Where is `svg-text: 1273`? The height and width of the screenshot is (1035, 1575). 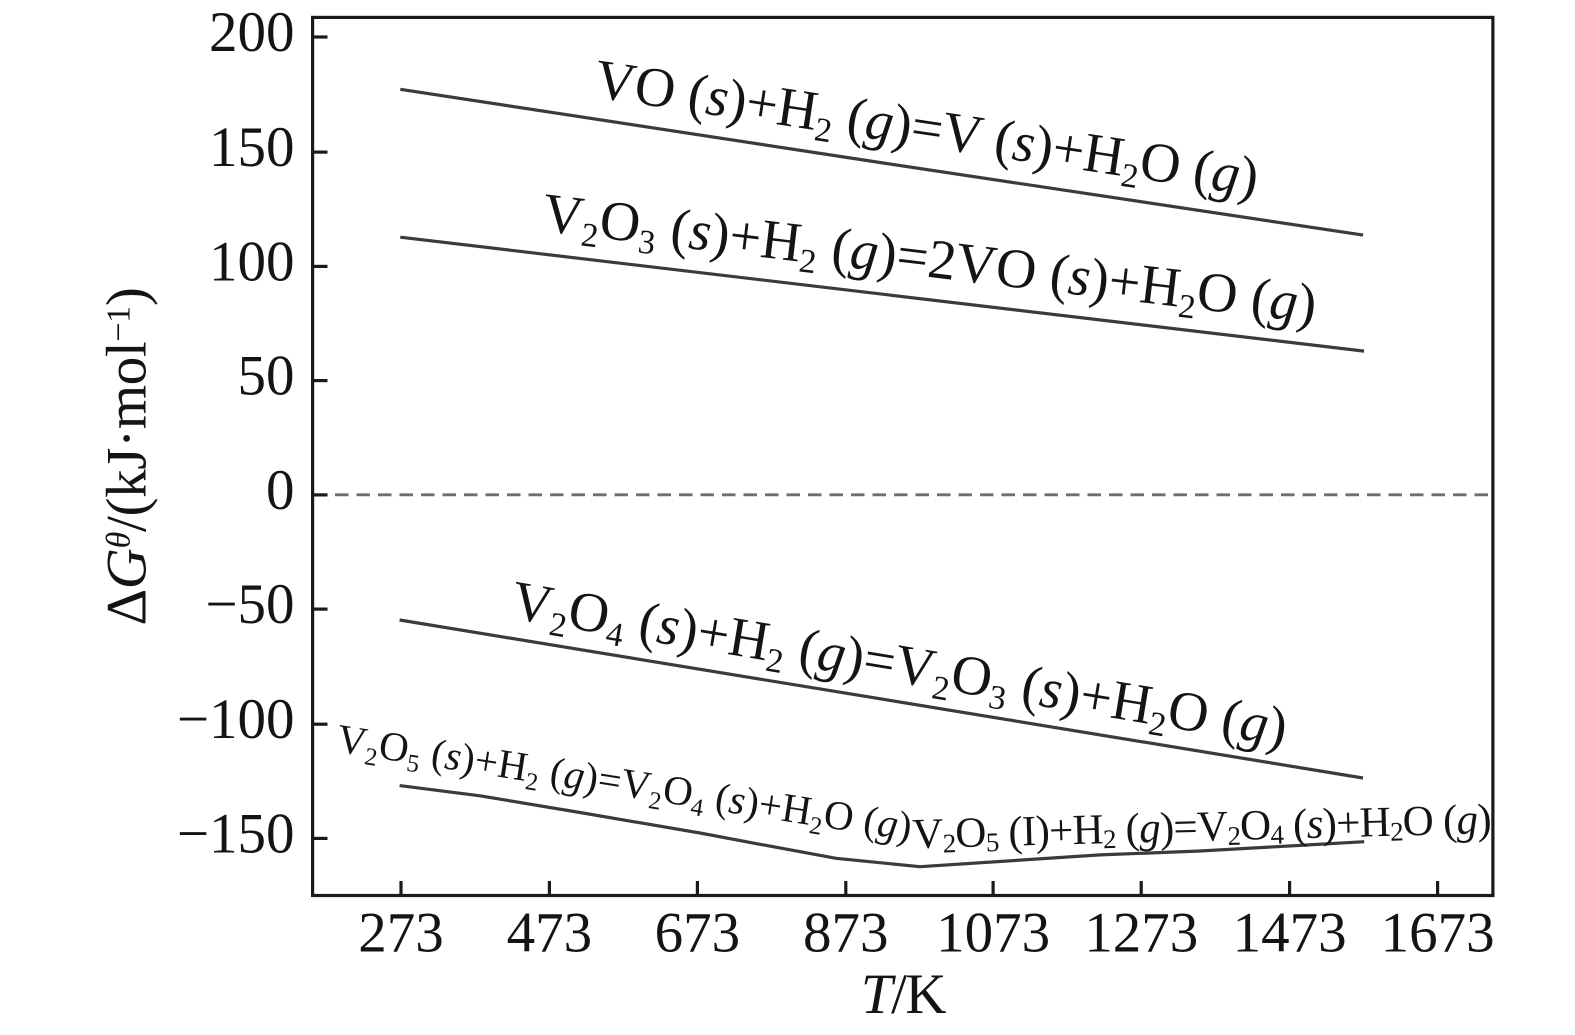
svg-text: 1273 is located at coordinates (1141, 933).